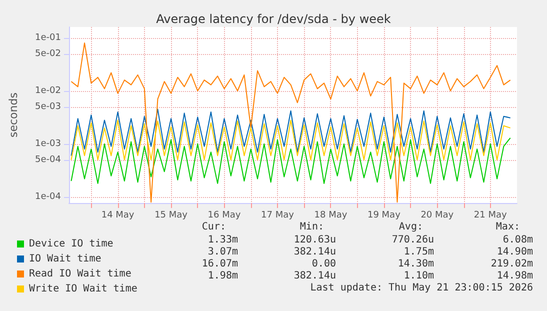 The height and width of the screenshot is (311, 547). Describe the element at coordinates (220, 264) in the screenshot. I see `text: 16.07m` at that location.